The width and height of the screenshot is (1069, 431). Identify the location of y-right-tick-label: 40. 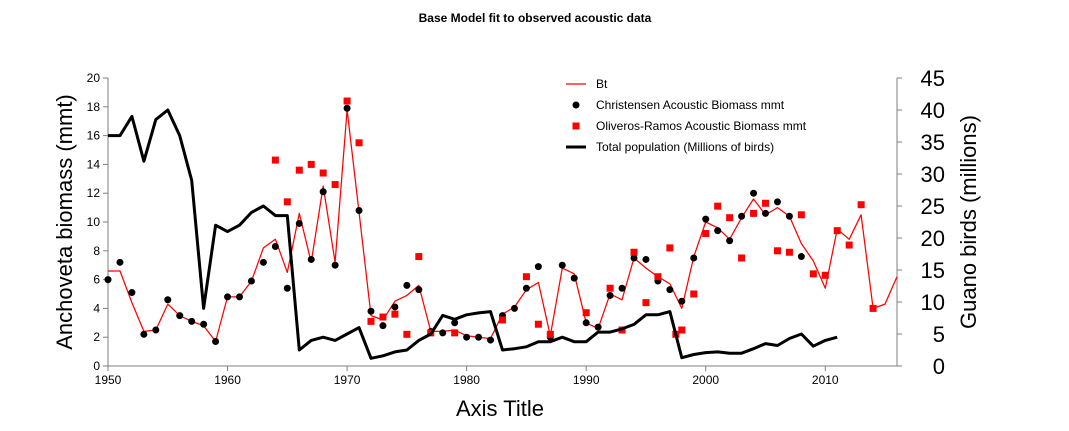
(933, 110).